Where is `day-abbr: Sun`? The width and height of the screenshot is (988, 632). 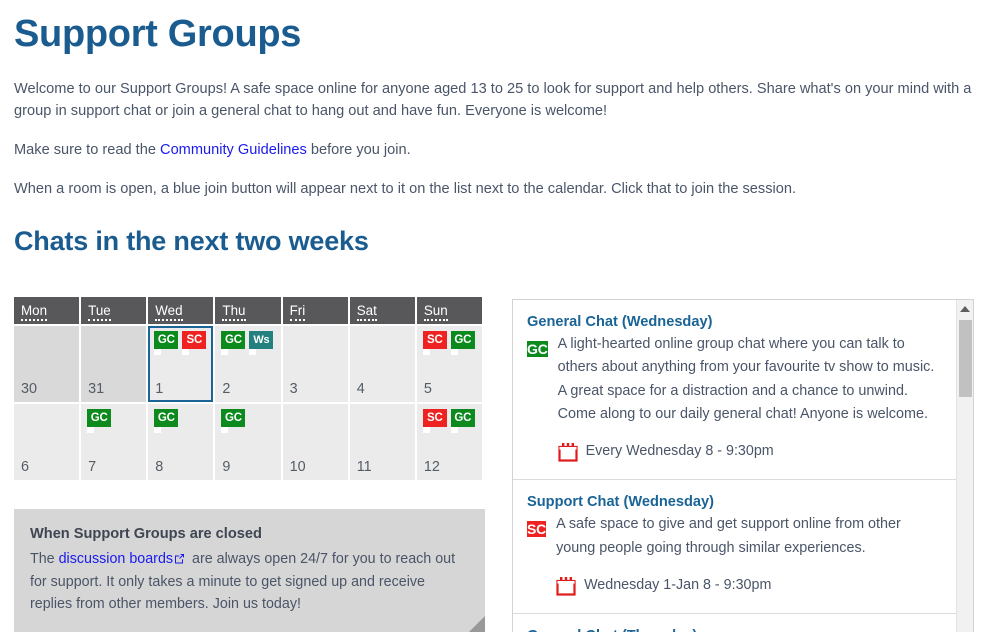
day-abbr: Sun is located at coordinates (435, 312).